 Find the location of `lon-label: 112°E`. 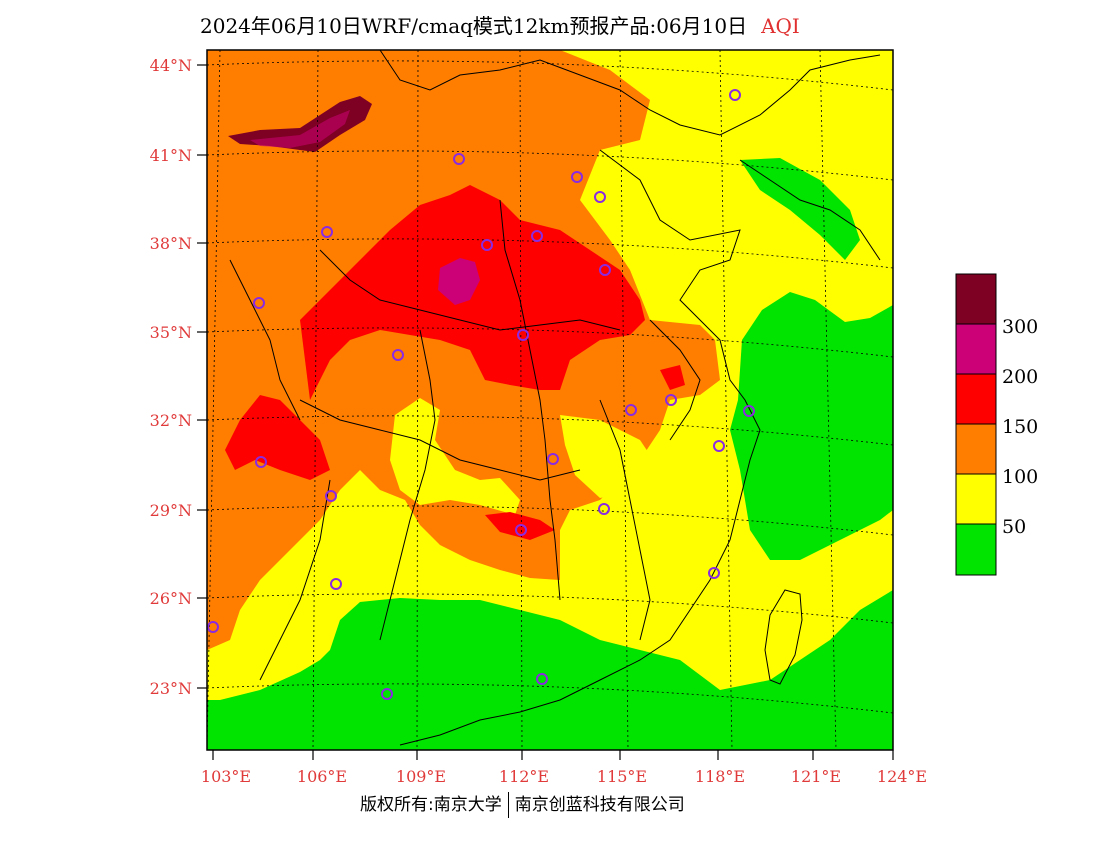

lon-label: 112°E is located at coordinates (524, 776).